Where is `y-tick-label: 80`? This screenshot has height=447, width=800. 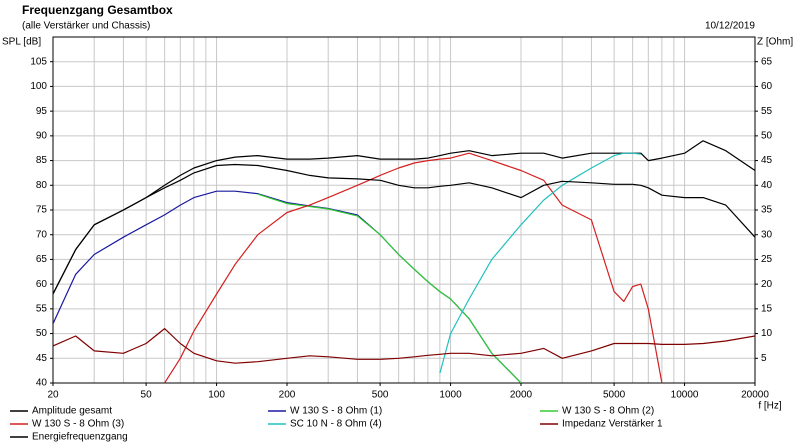 y-tick-label: 80 is located at coordinates (42, 185).